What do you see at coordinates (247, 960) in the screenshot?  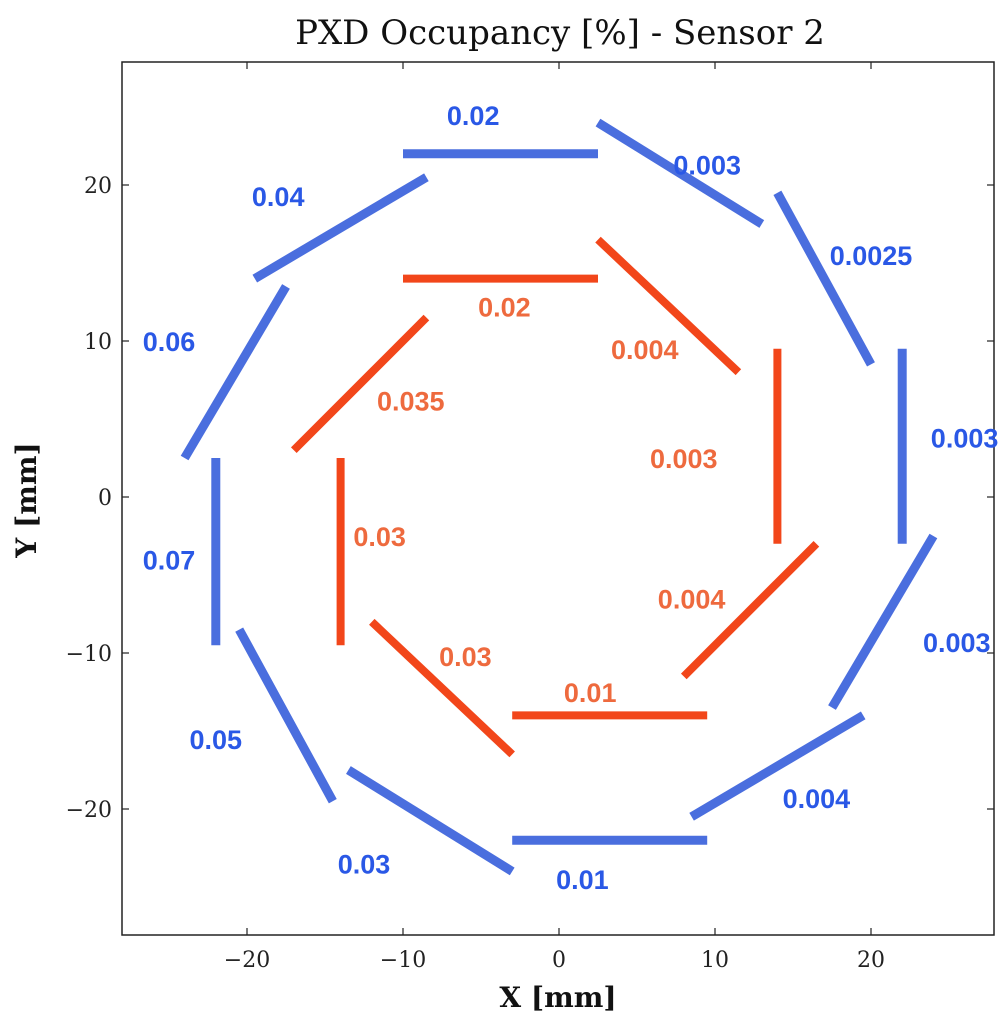 I see `x-tick-label: −20` at bounding box center [247, 960].